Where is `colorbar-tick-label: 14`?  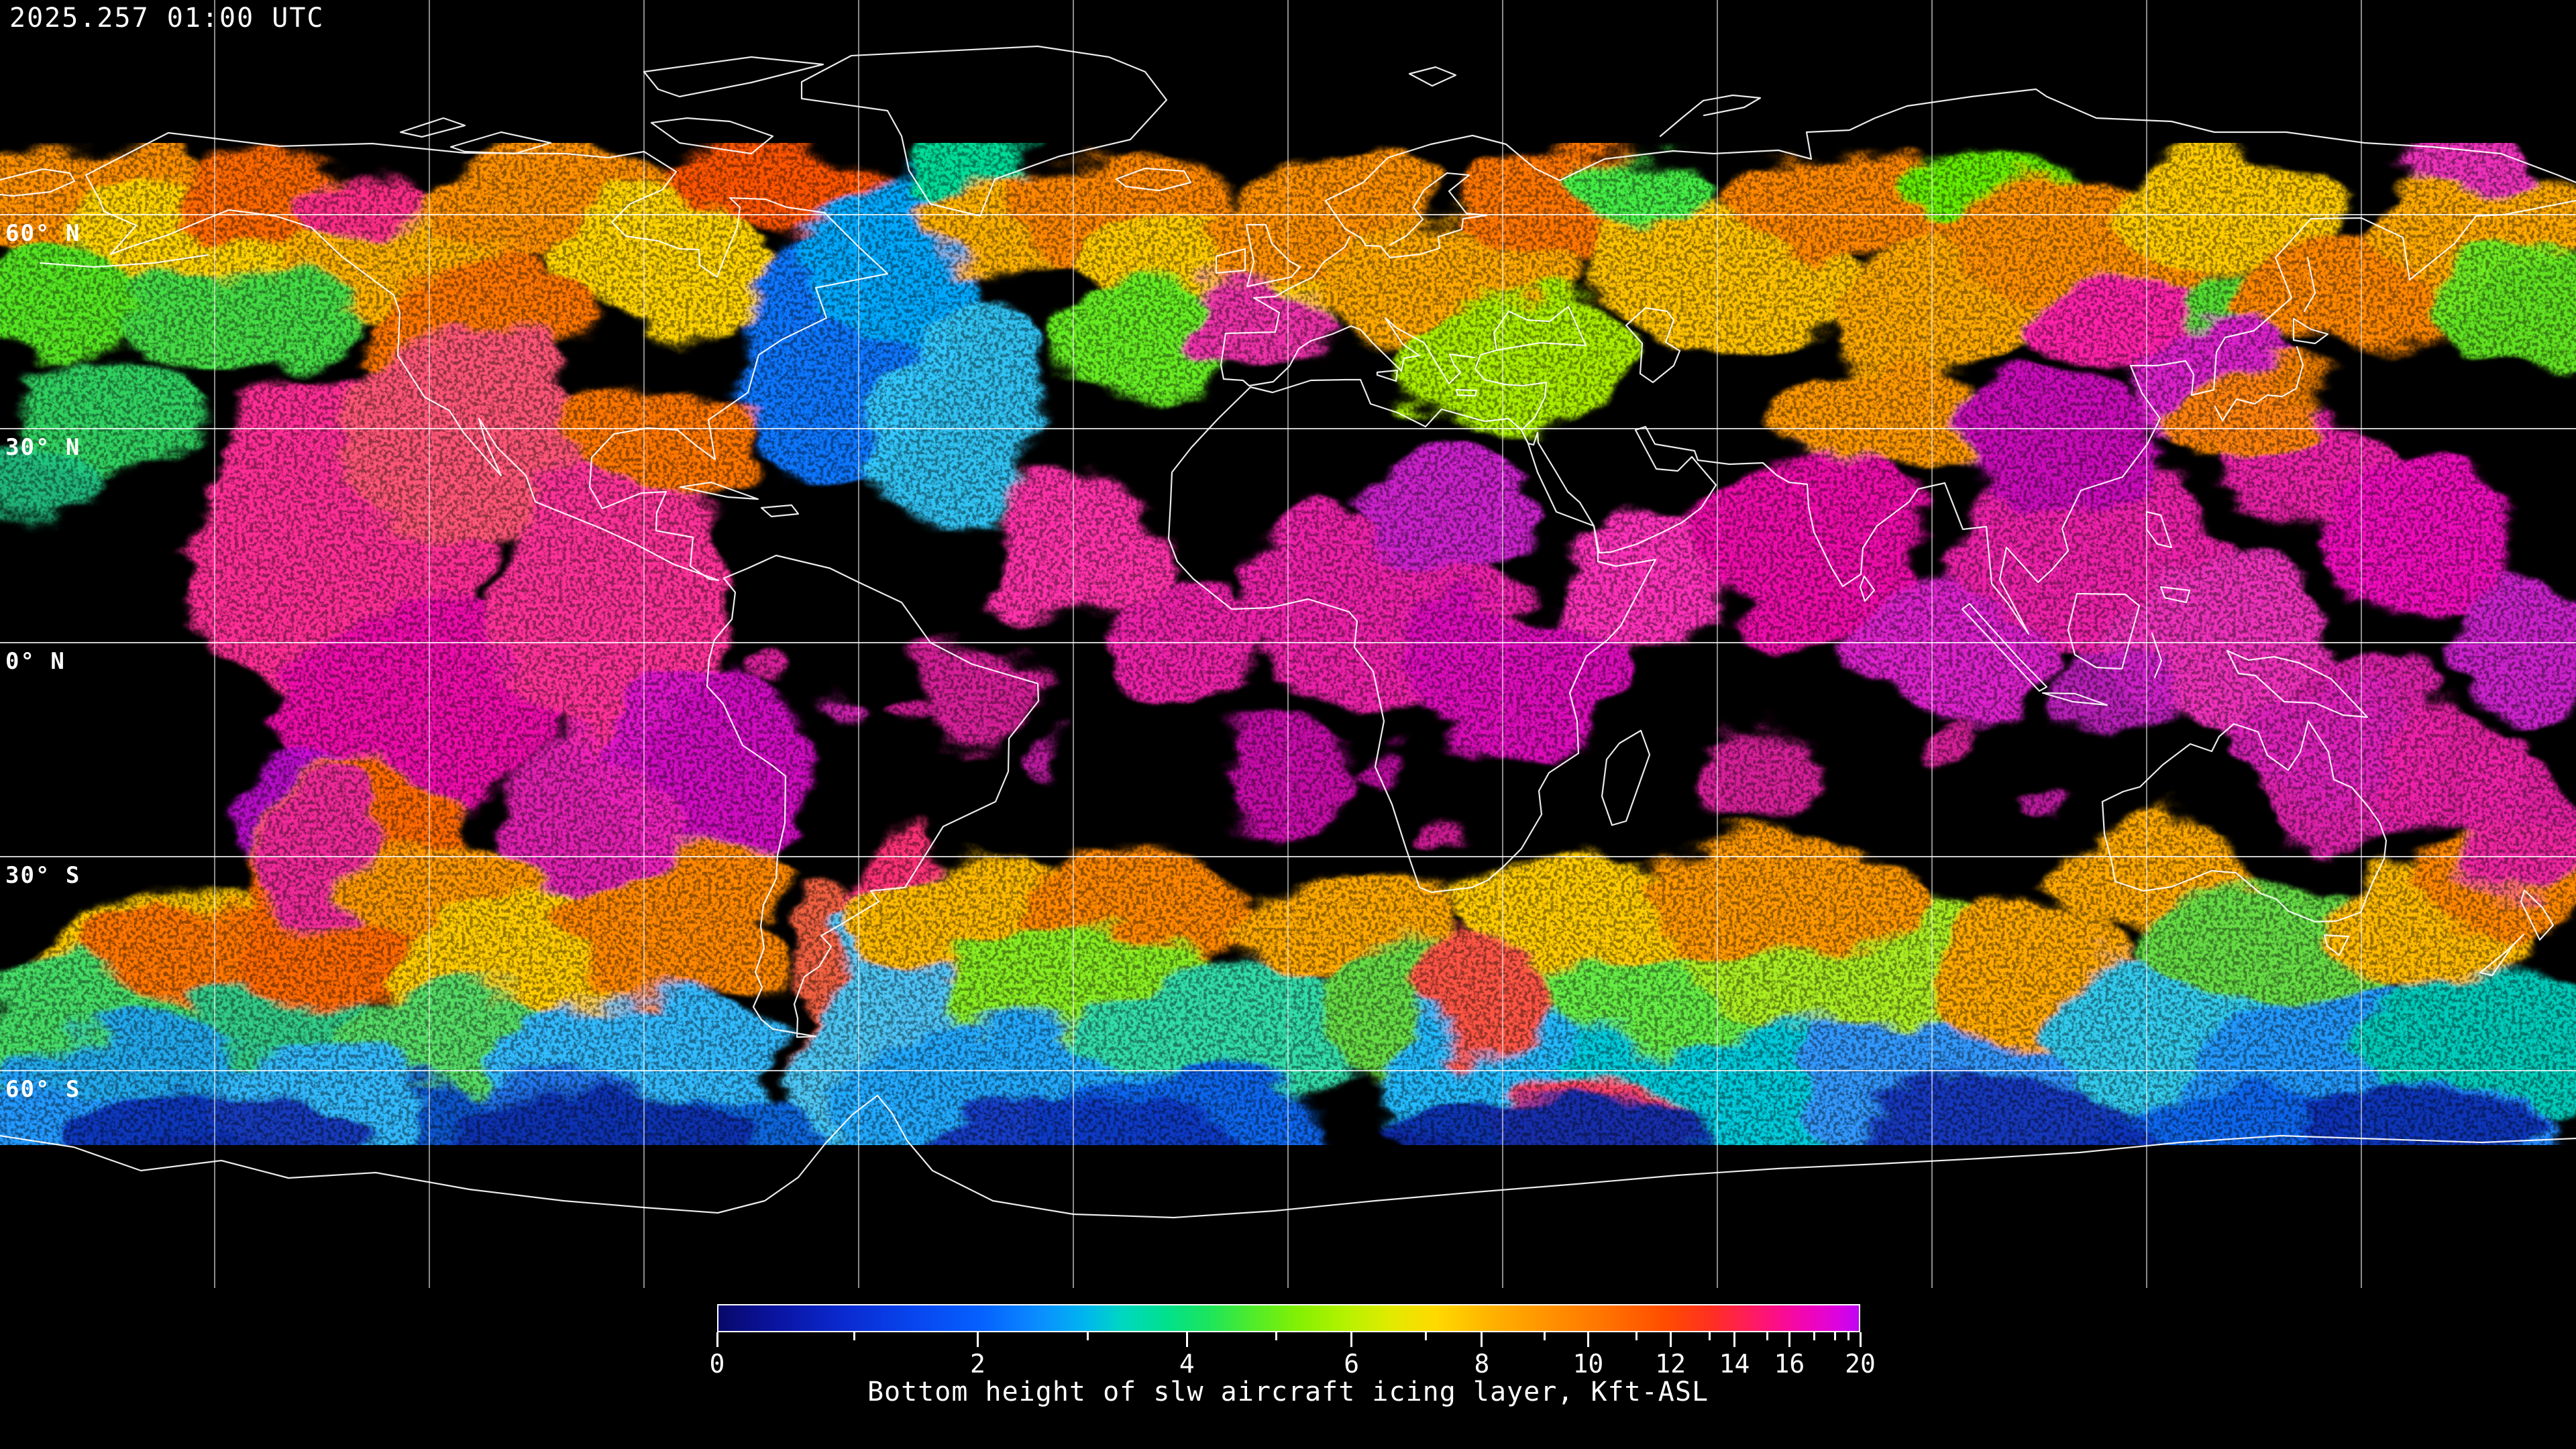
colorbar-tick-label: 14 is located at coordinates (1734, 1364).